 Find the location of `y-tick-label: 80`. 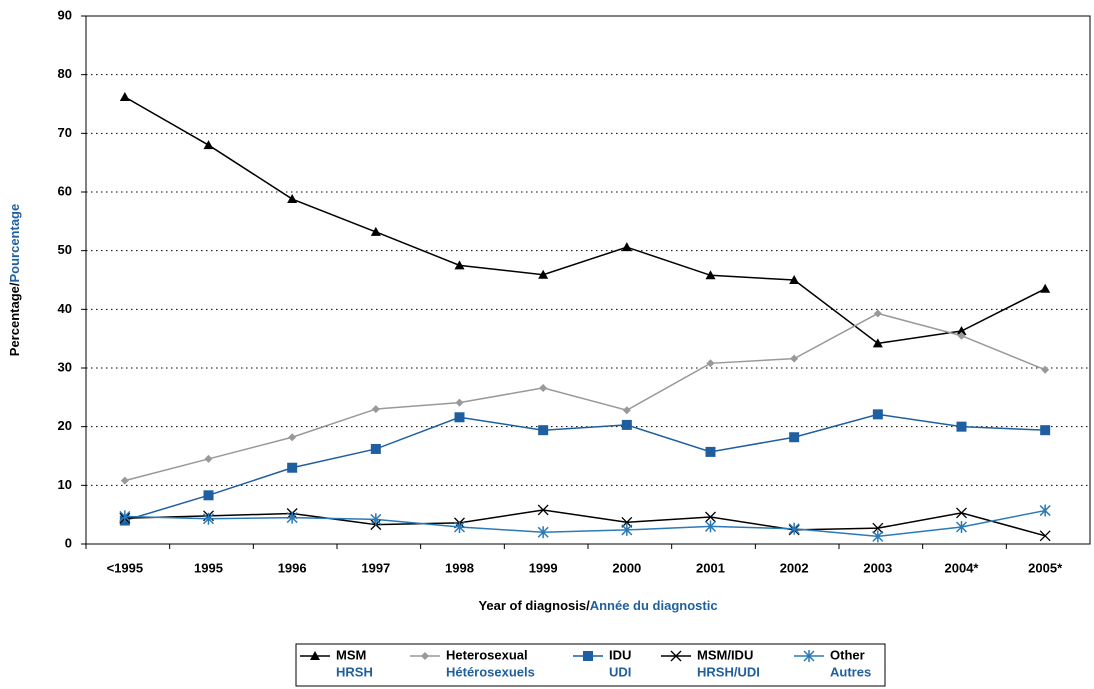

y-tick-label: 80 is located at coordinates (65, 73).